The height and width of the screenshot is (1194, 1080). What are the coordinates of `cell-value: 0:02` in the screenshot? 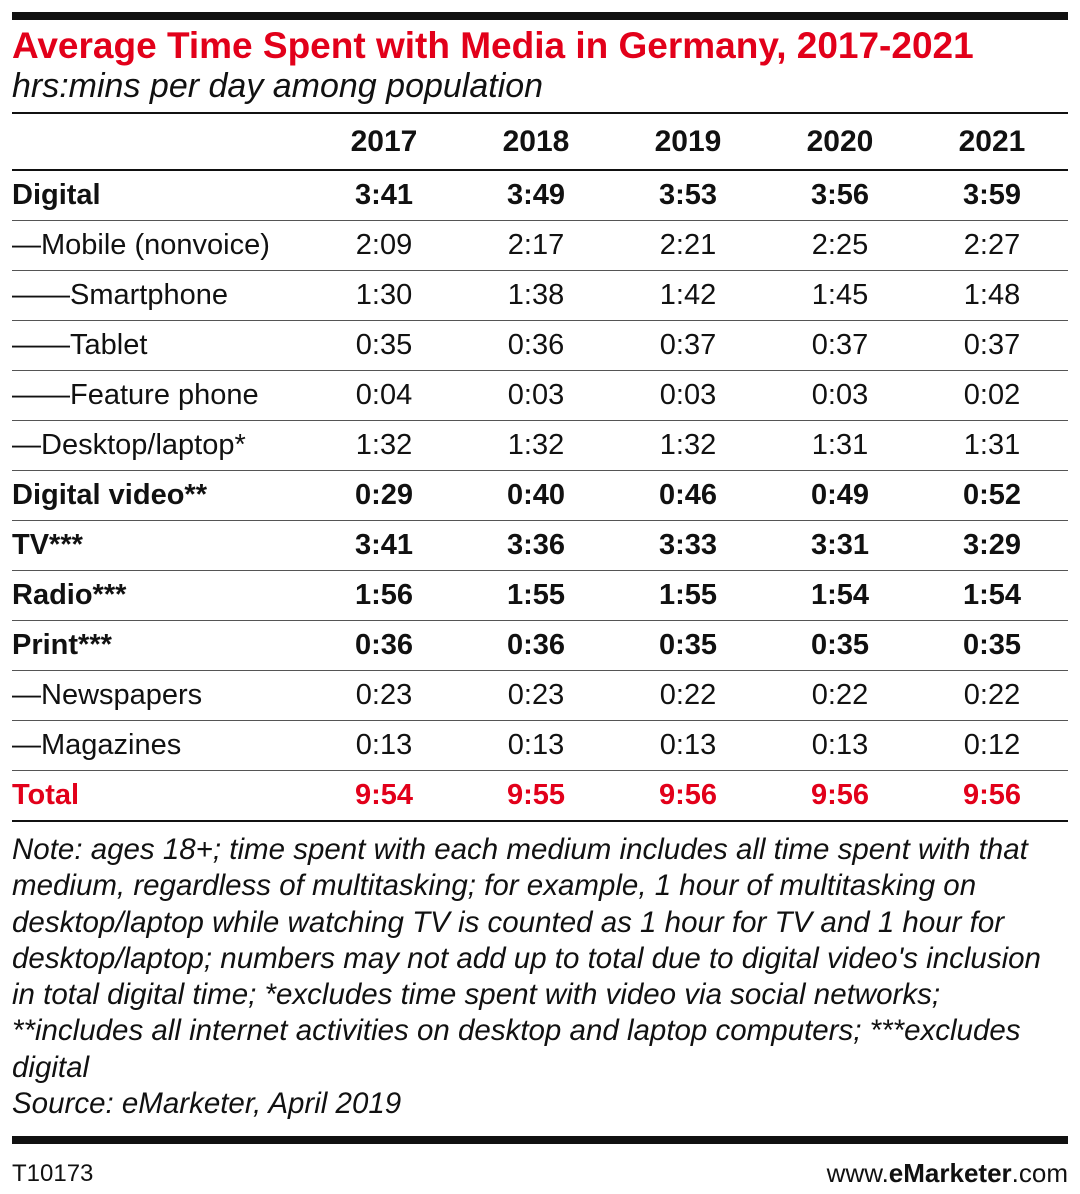 It's located at (992, 395).